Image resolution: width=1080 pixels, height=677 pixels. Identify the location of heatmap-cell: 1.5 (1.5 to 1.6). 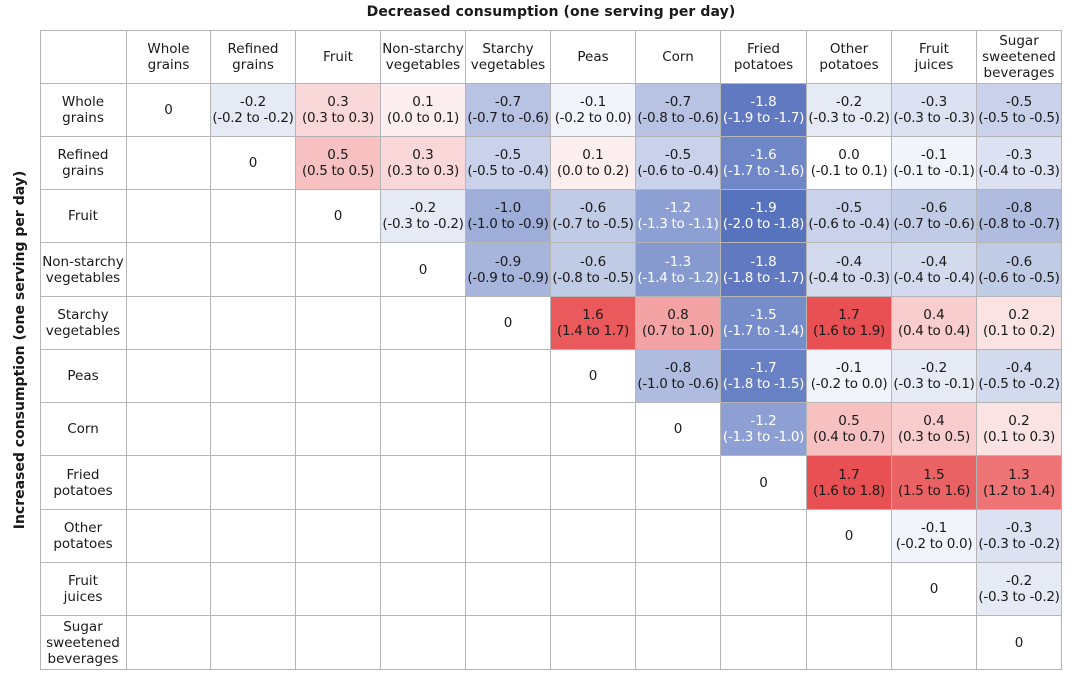
(934, 483).